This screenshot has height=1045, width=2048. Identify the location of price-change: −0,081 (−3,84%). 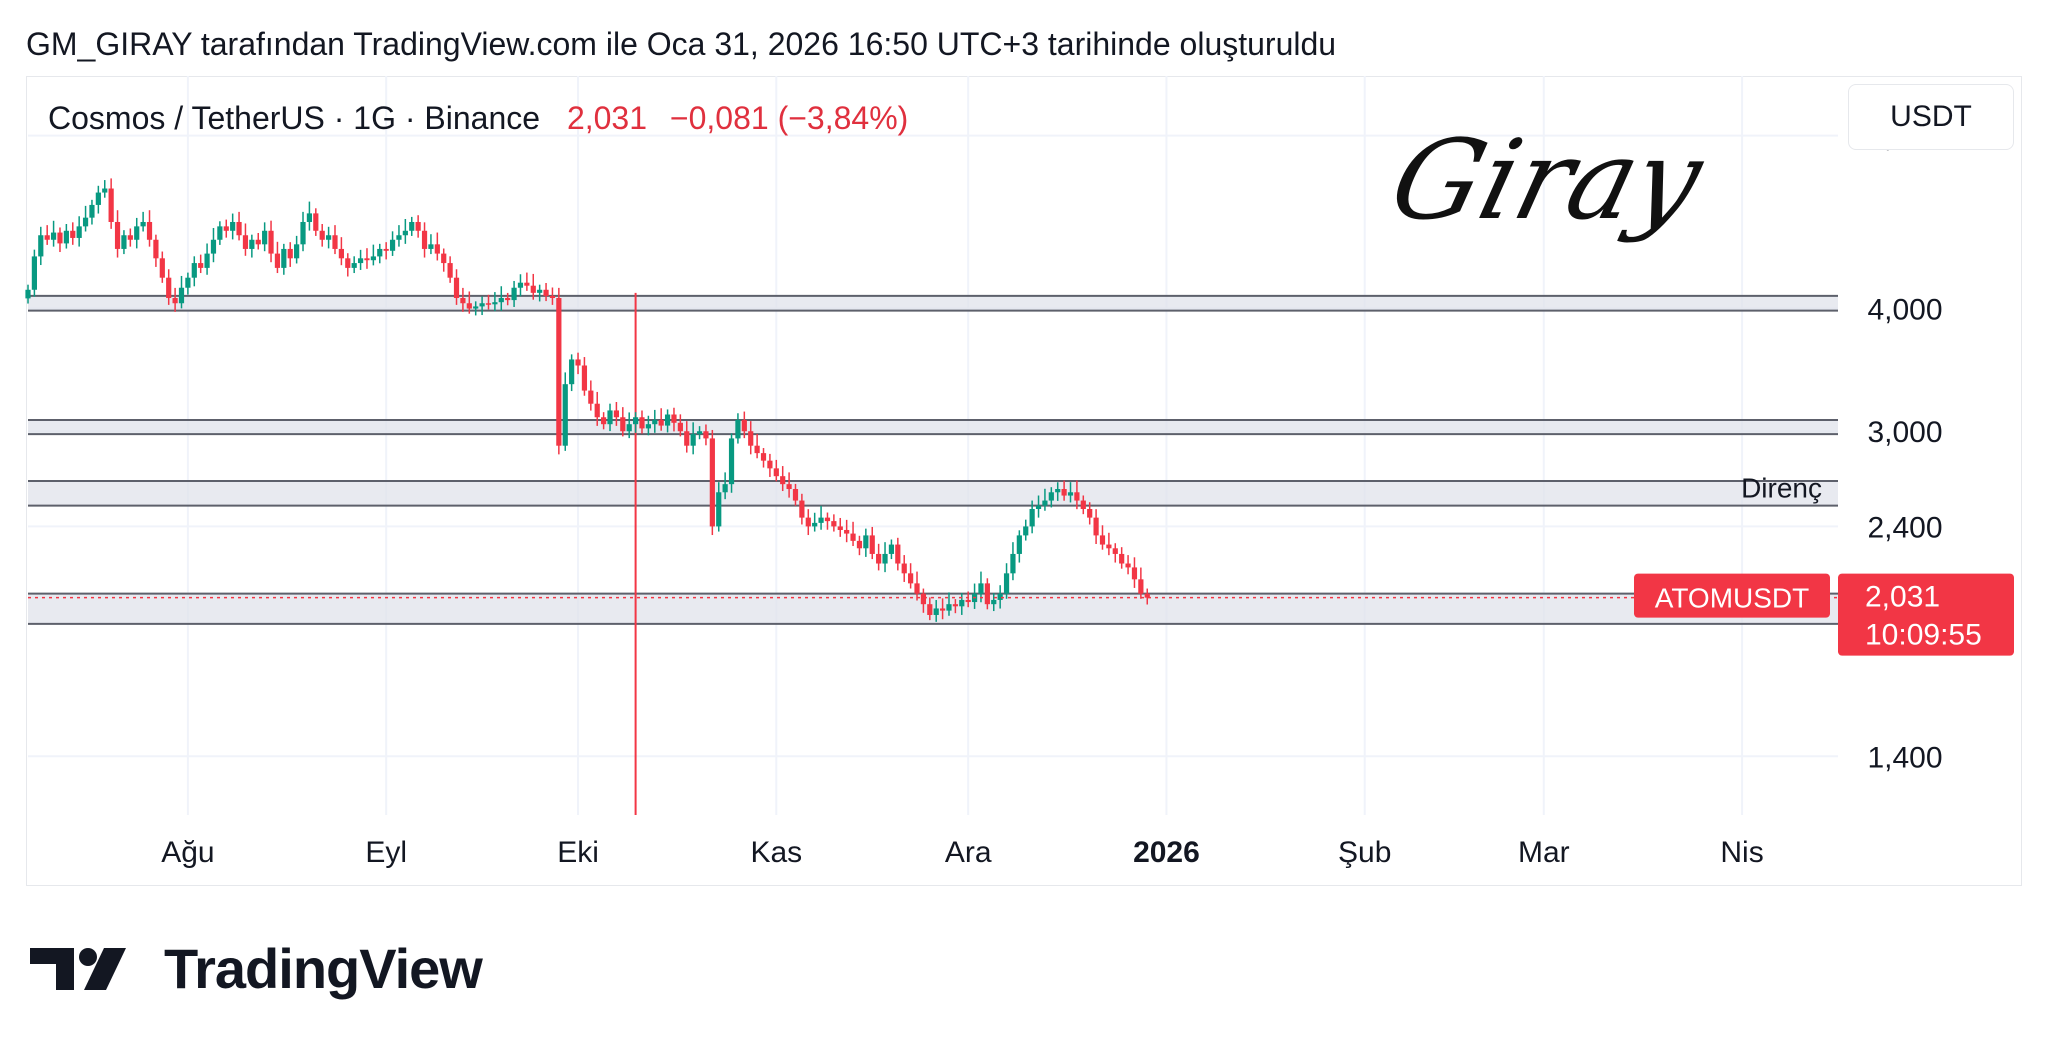
(789, 118).